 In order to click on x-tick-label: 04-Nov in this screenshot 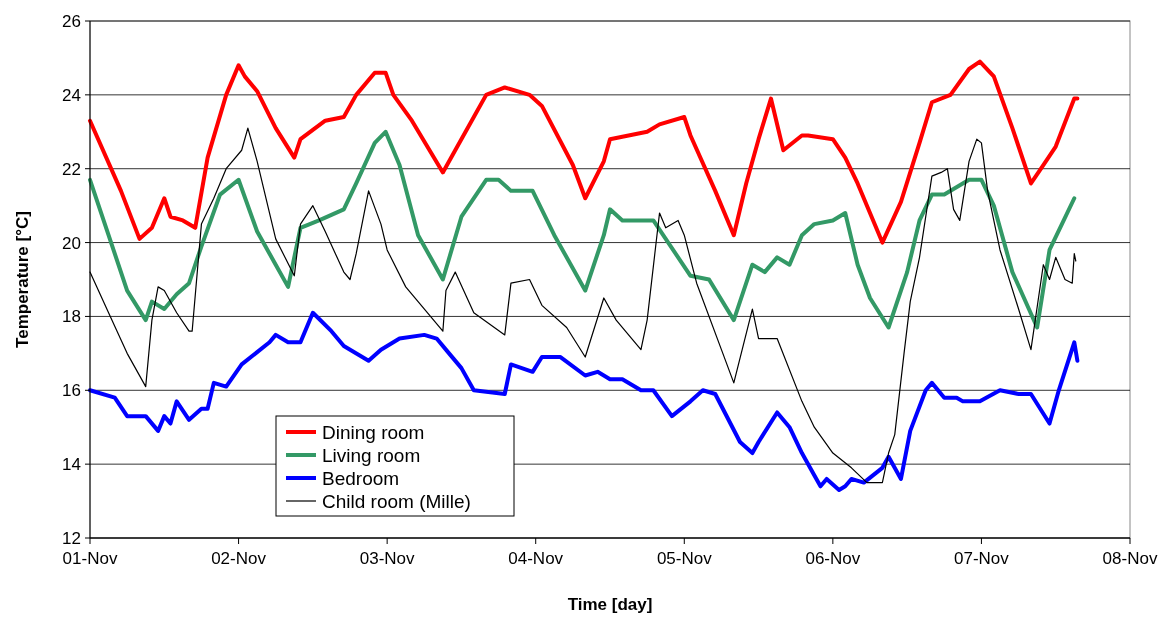, I will do `click(536, 558)`.